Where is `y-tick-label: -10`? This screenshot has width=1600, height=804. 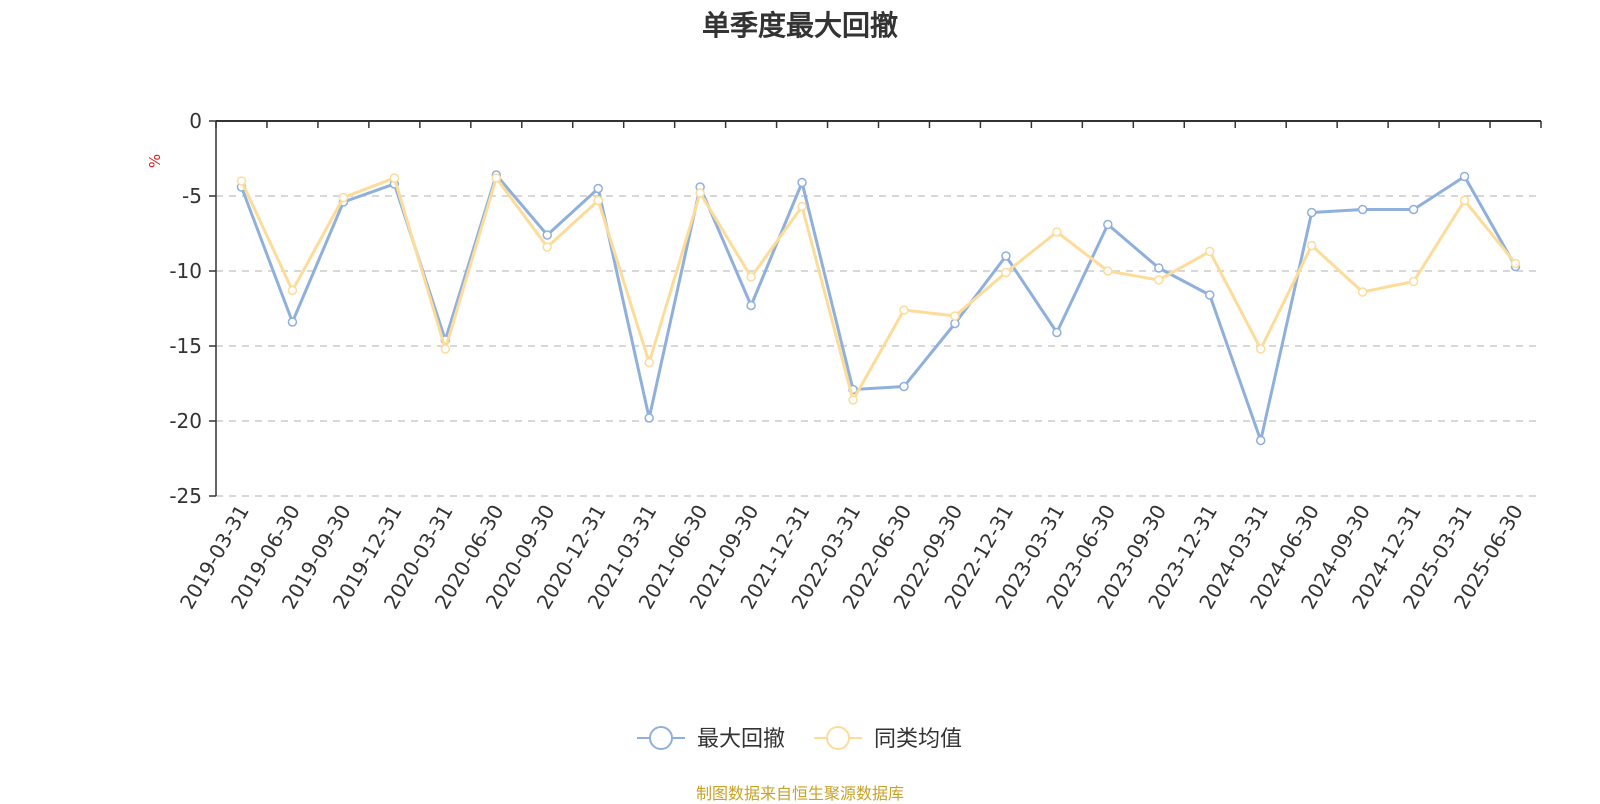
y-tick-label: -10 is located at coordinates (185, 271).